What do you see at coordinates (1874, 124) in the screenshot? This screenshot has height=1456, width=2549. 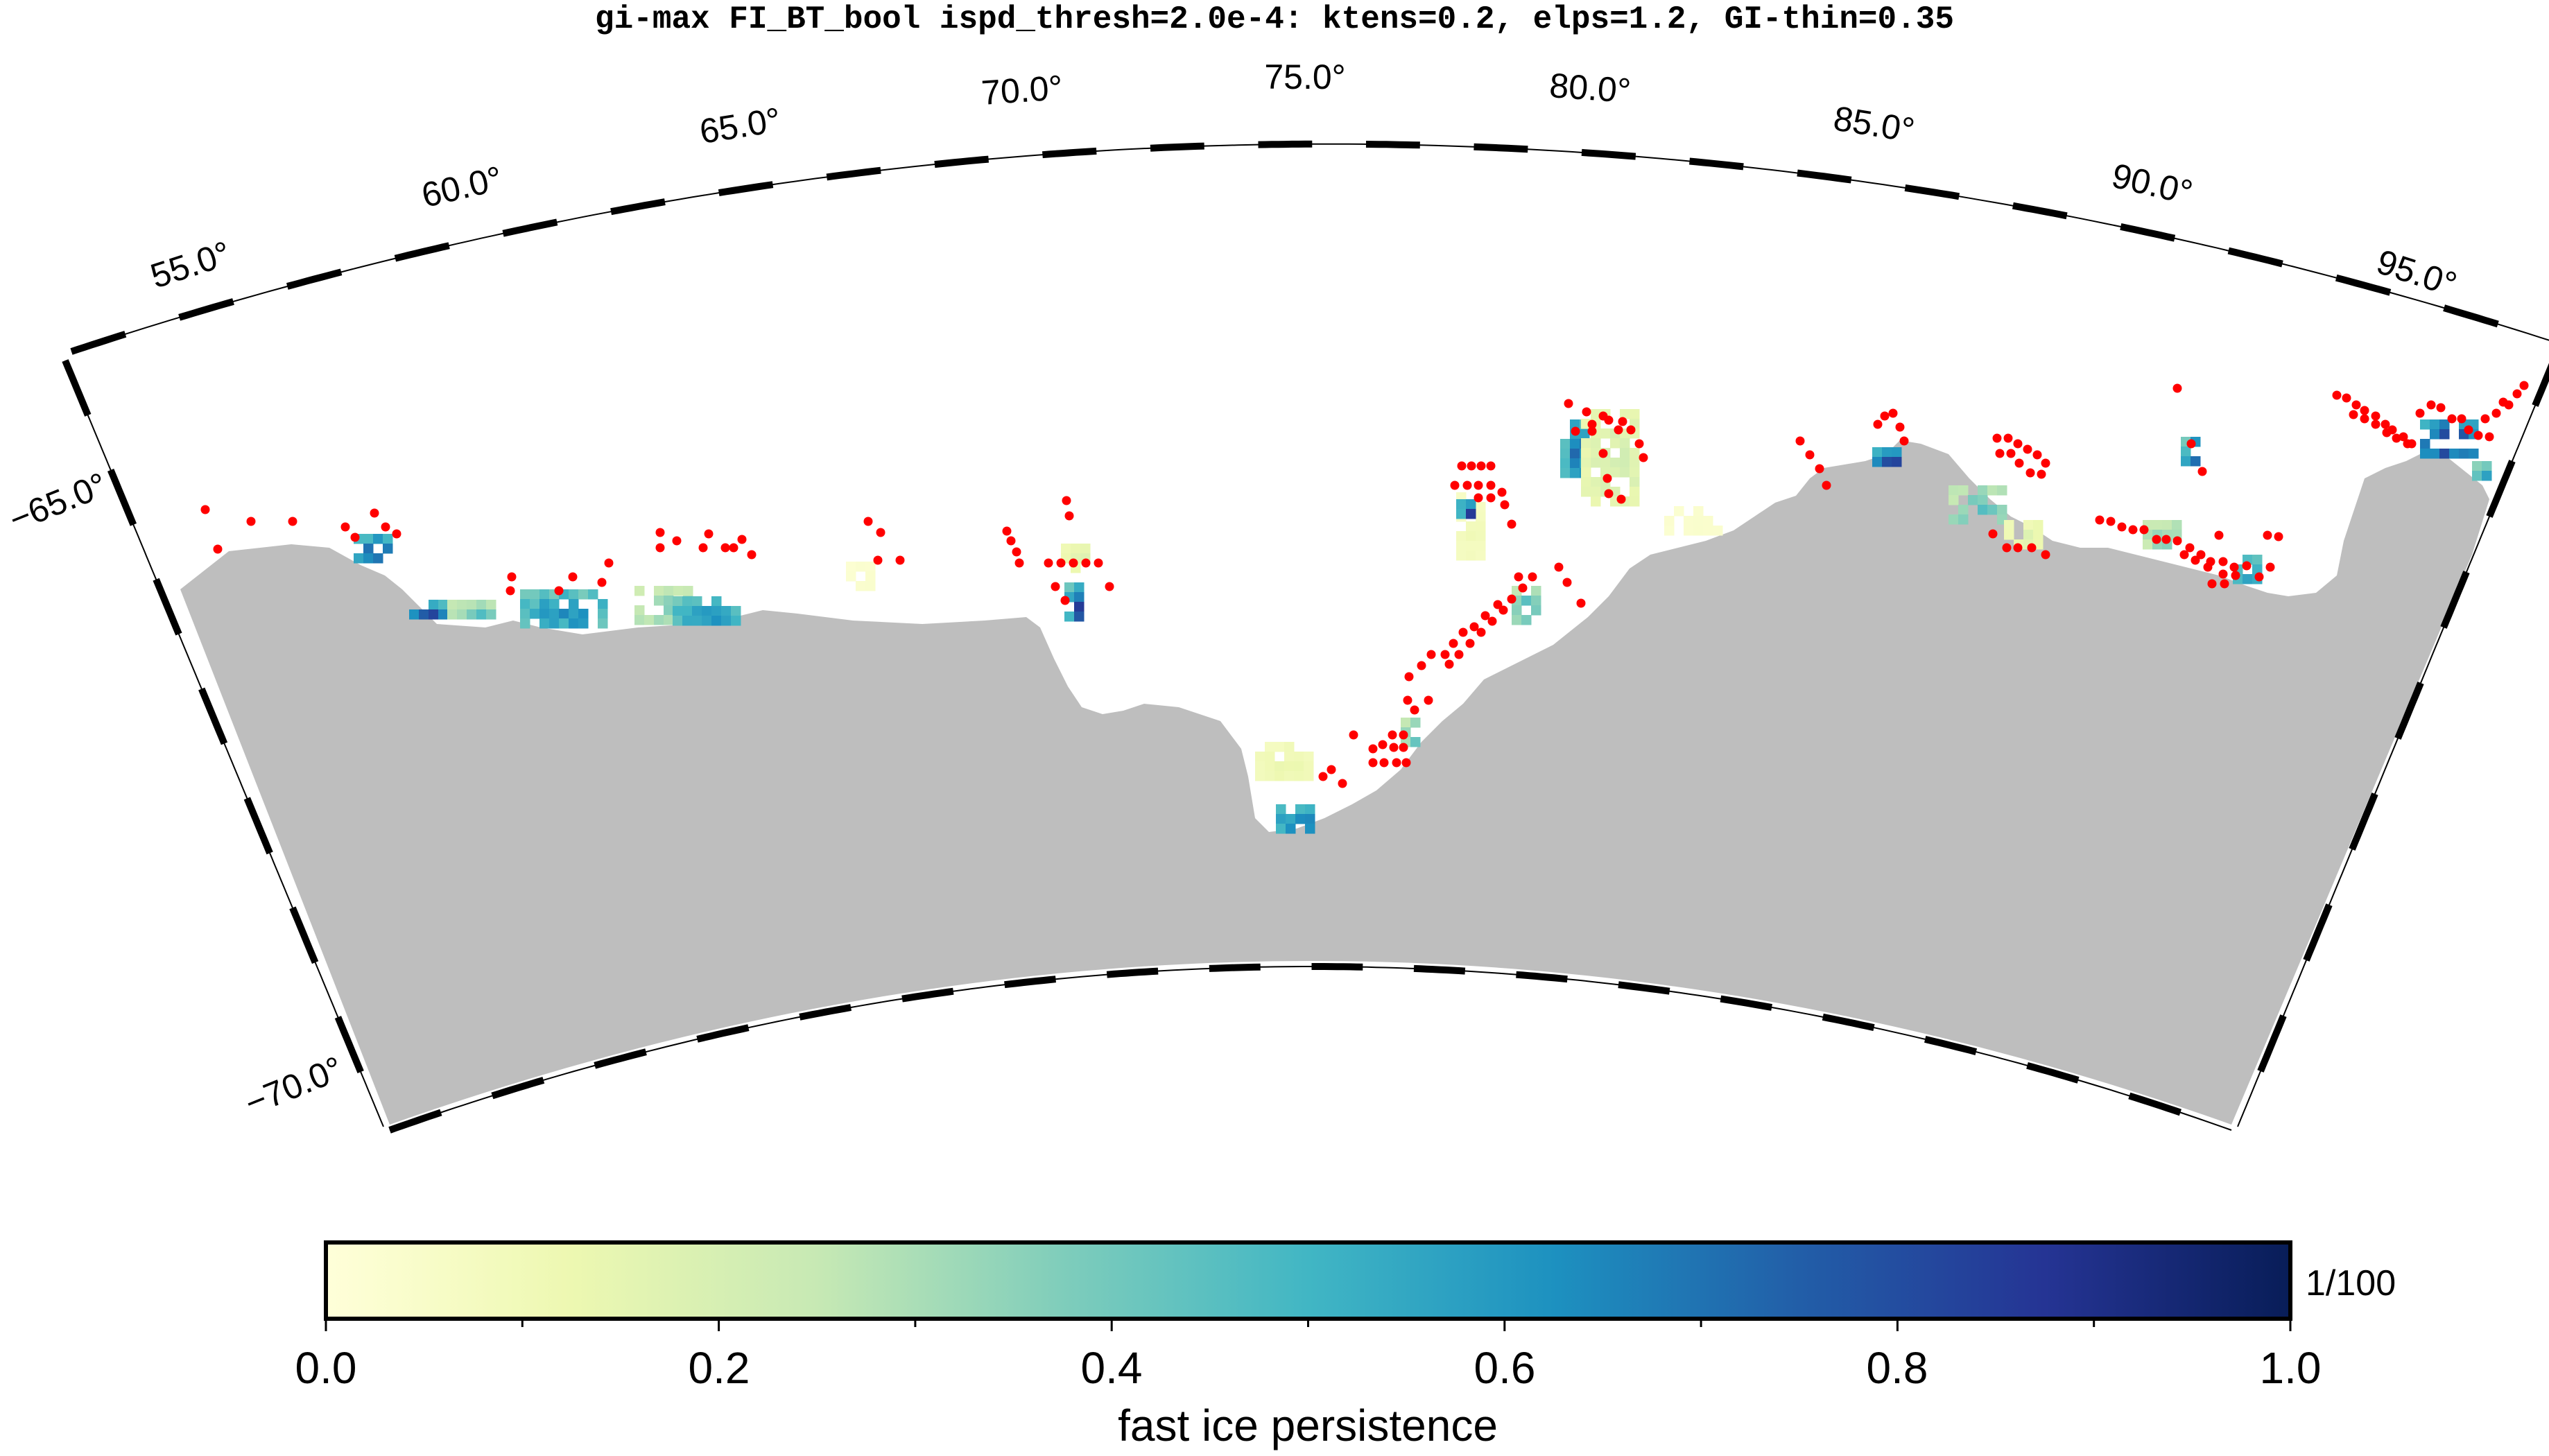 I see `lon-label: 85.0°` at bounding box center [1874, 124].